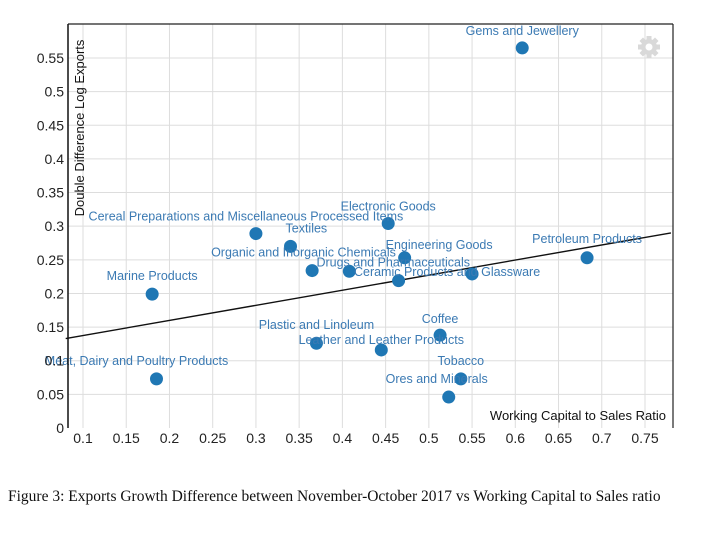 The height and width of the screenshot is (533, 701). What do you see at coordinates (471, 438) in the screenshot?
I see `x-tick-label: 0.55` at bounding box center [471, 438].